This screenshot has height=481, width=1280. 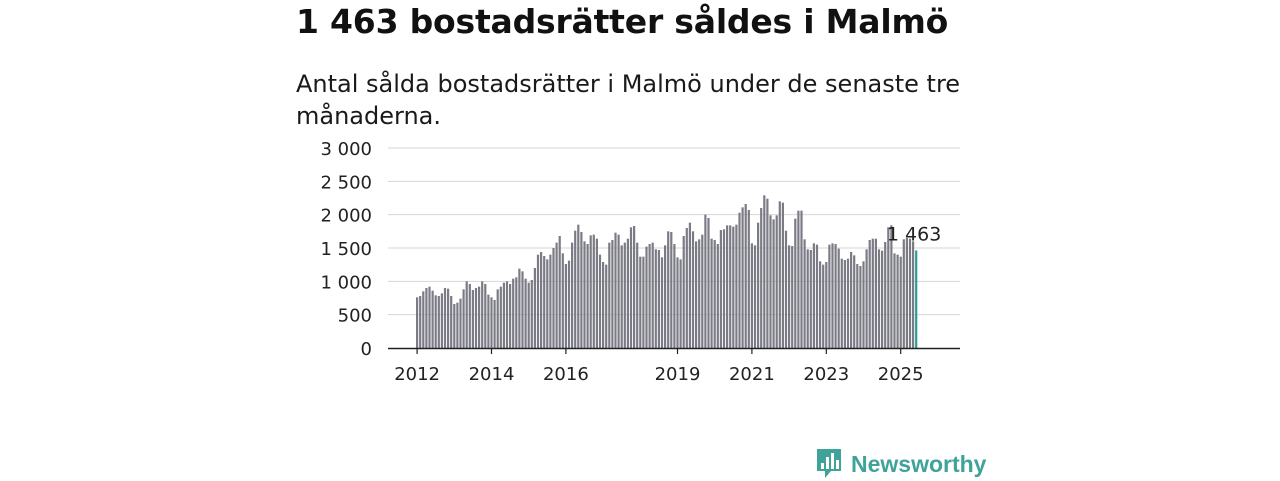 What do you see at coordinates (355, 316) in the screenshot?
I see `y-tick-label: 500` at bounding box center [355, 316].